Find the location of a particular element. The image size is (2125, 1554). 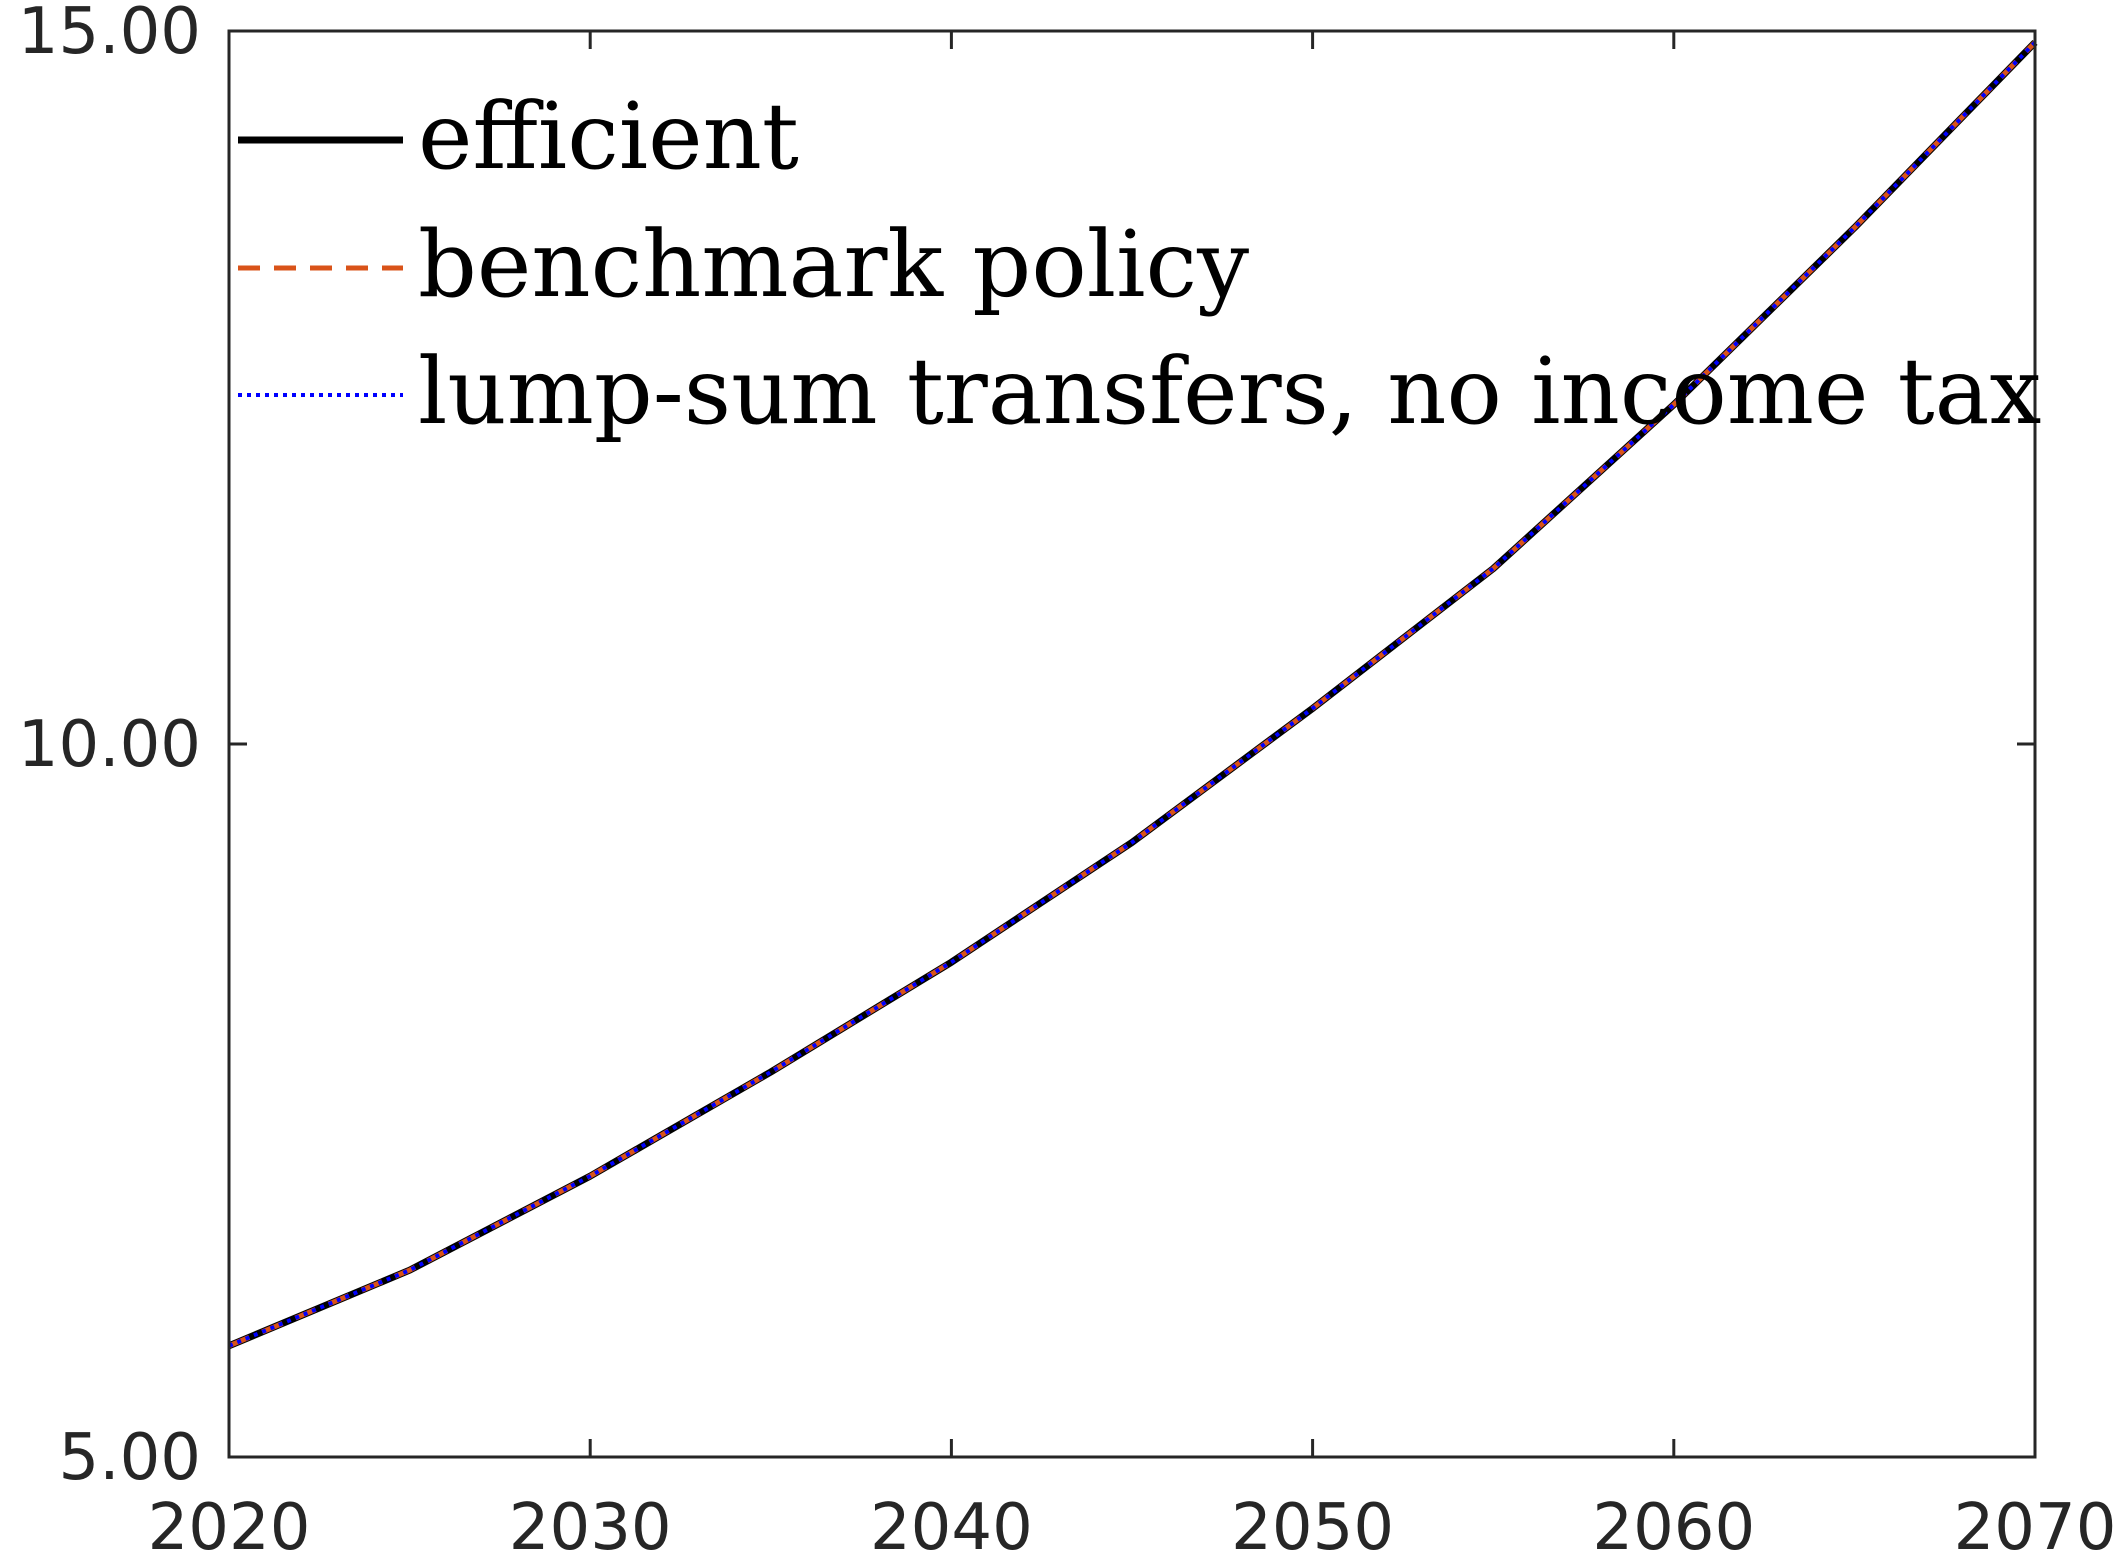

y-tick-label-1: 10.00 is located at coordinates (109, 745).